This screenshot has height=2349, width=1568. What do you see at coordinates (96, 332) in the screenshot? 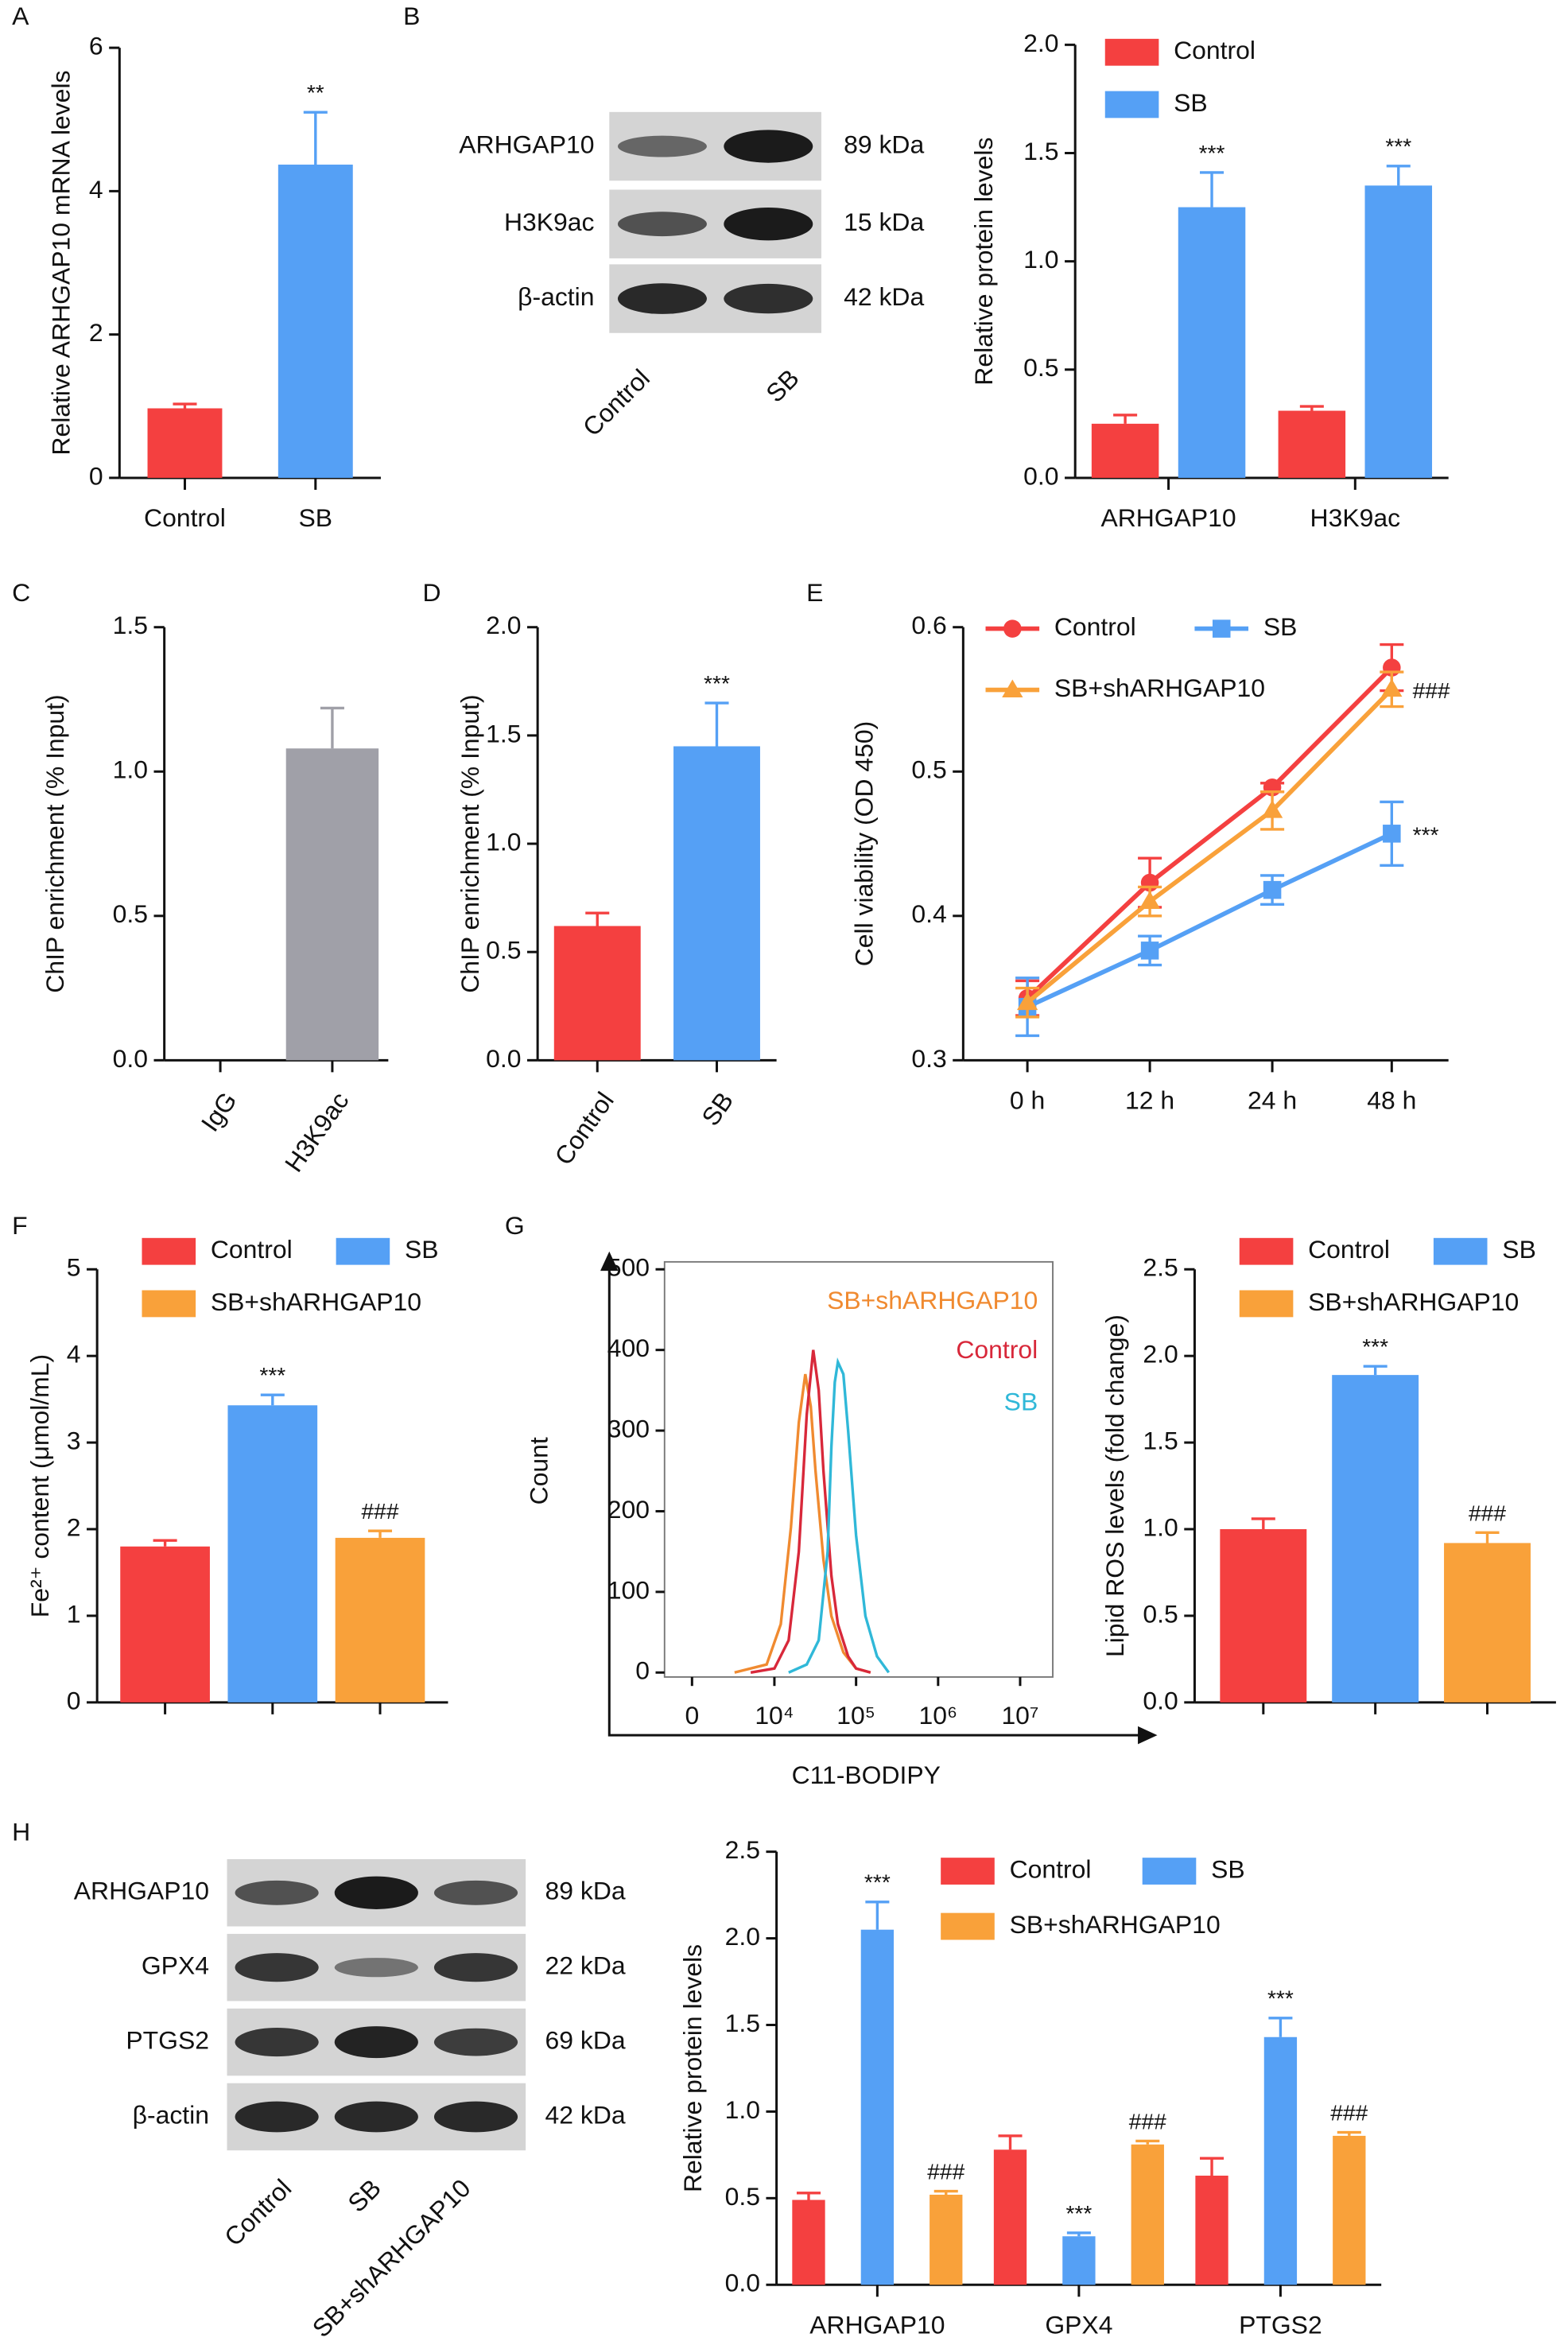
I see `y-tick-label: 2` at bounding box center [96, 332].